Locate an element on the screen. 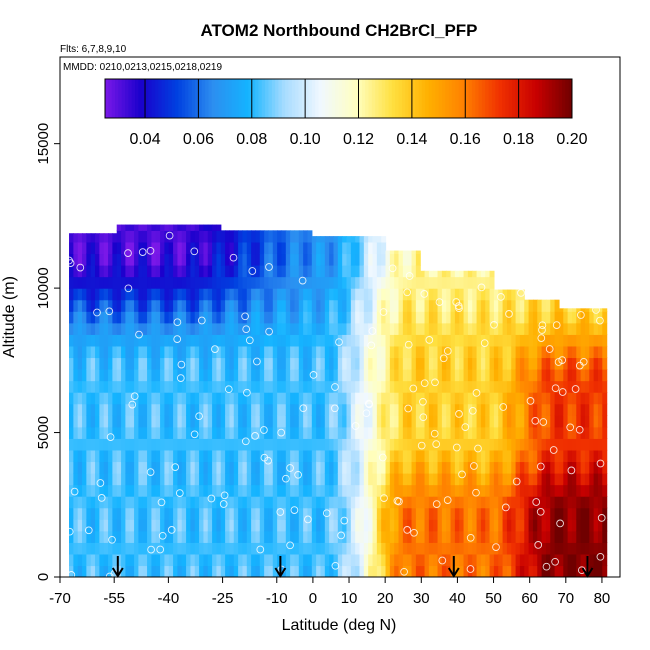 This screenshot has height=650, width=650. colorbar-tick-label: 0.08 is located at coordinates (251, 139).